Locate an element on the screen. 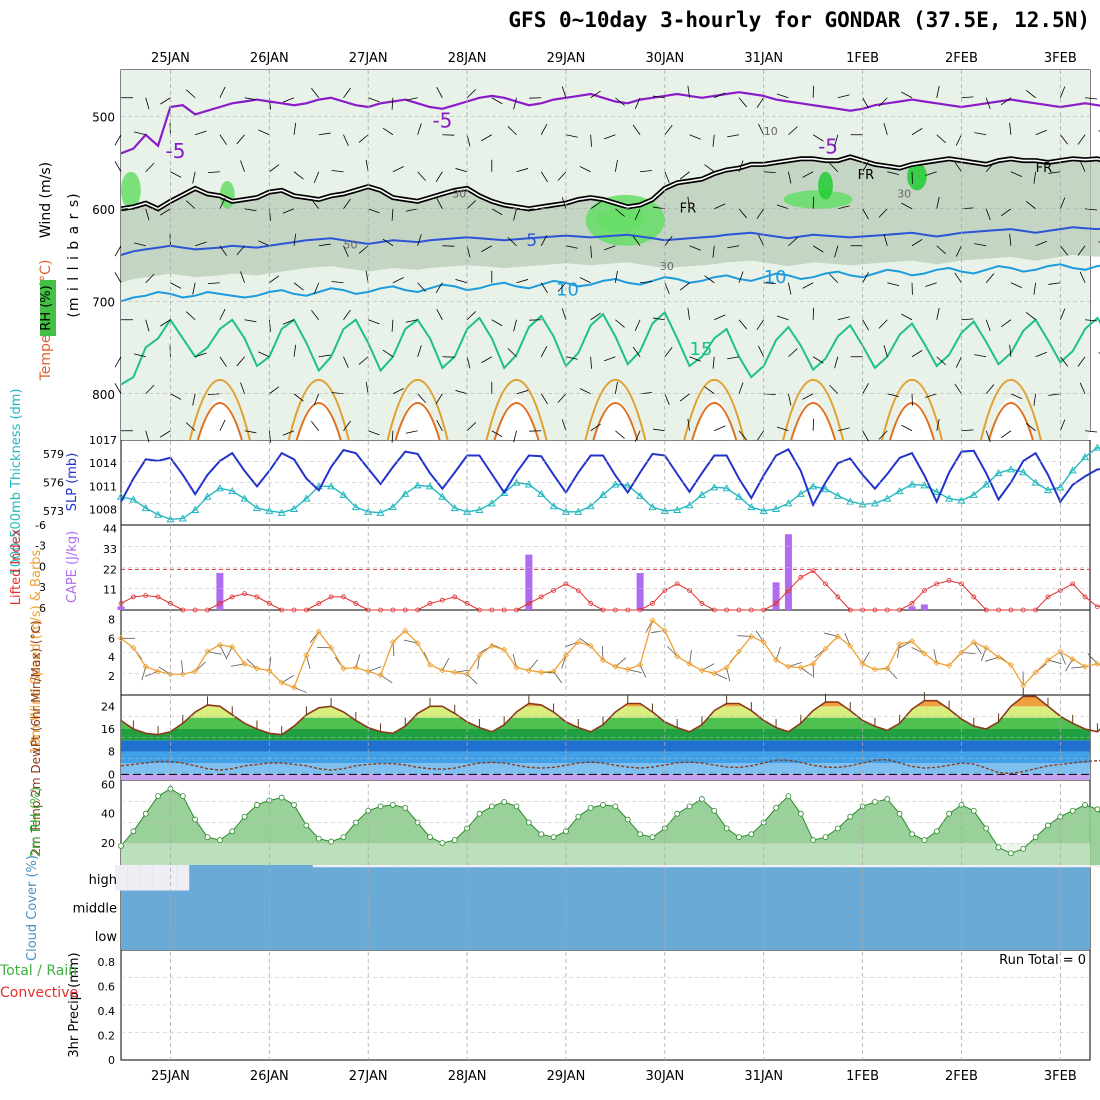 Image resolution: width=1100 pixels, height=1100 pixels. precip-legend-convective: Convective is located at coordinates (39, 993).